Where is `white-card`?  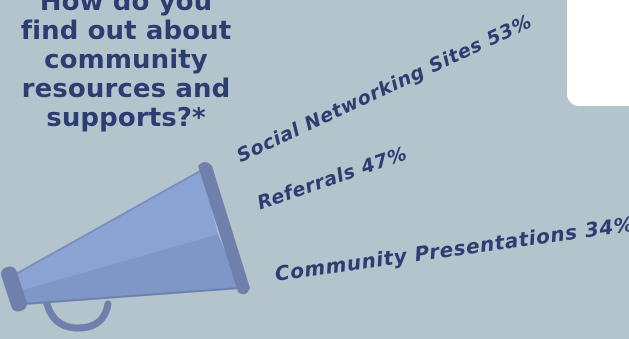
white-card is located at coordinates (598, 53).